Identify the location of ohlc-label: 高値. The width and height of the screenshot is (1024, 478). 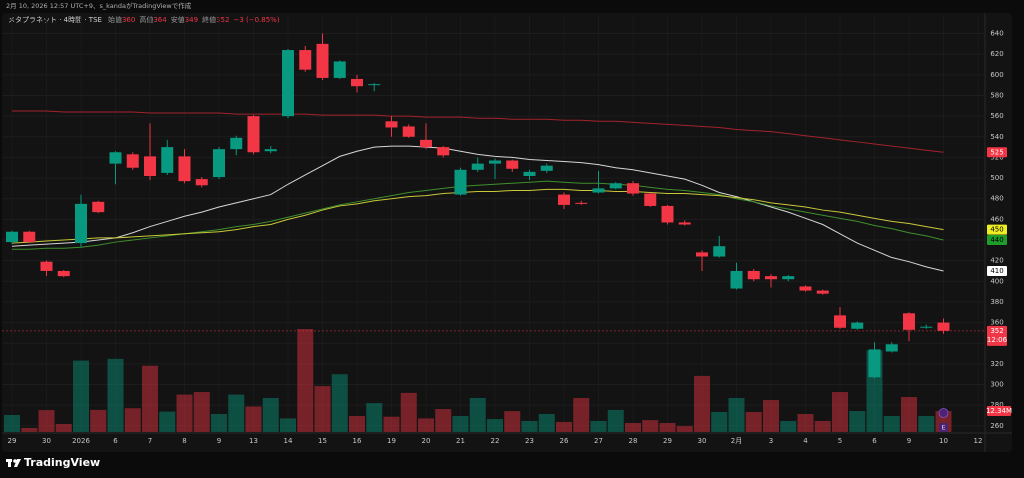
(146, 19).